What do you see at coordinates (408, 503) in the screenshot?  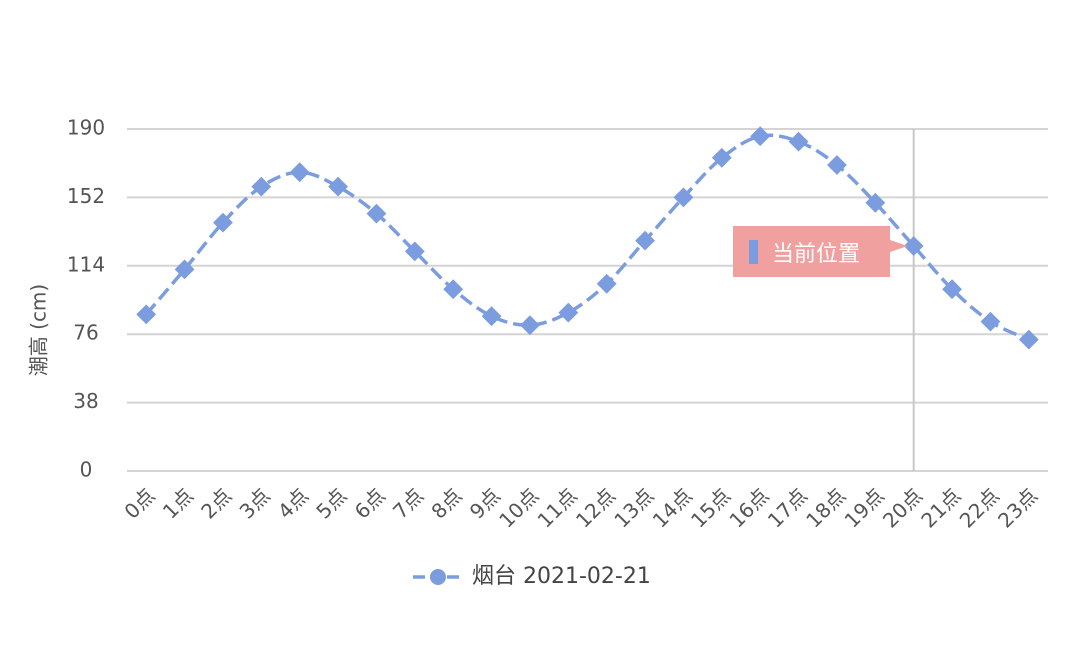 I see `x-tick-label: 7点` at bounding box center [408, 503].